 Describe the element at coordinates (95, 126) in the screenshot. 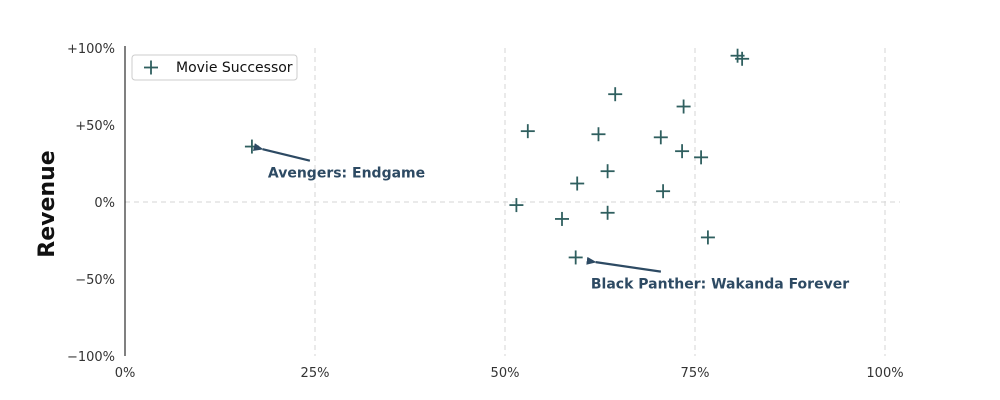

I see `y-tick-label: +50%` at that location.